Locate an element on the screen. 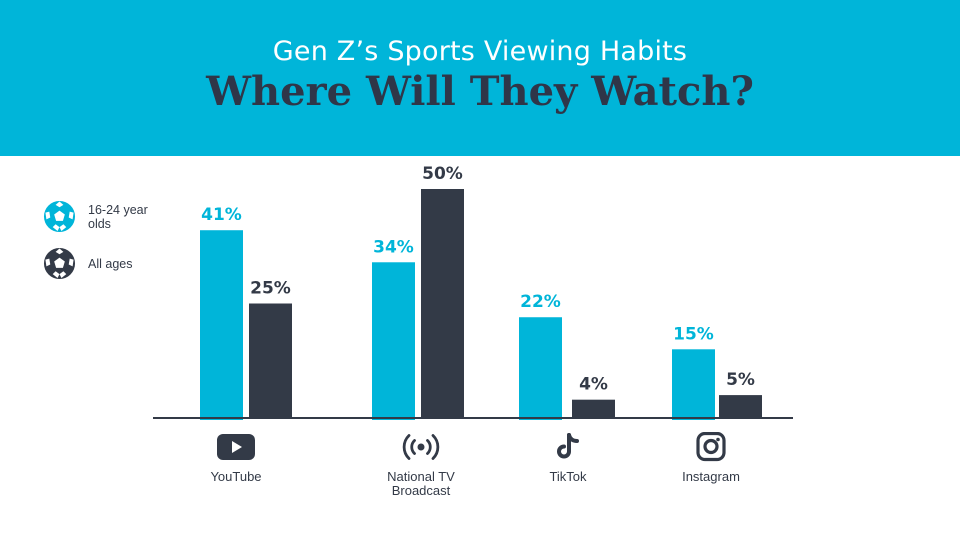 The image size is (960, 540). legend-item-all-ages: All ages is located at coordinates (105, 263).